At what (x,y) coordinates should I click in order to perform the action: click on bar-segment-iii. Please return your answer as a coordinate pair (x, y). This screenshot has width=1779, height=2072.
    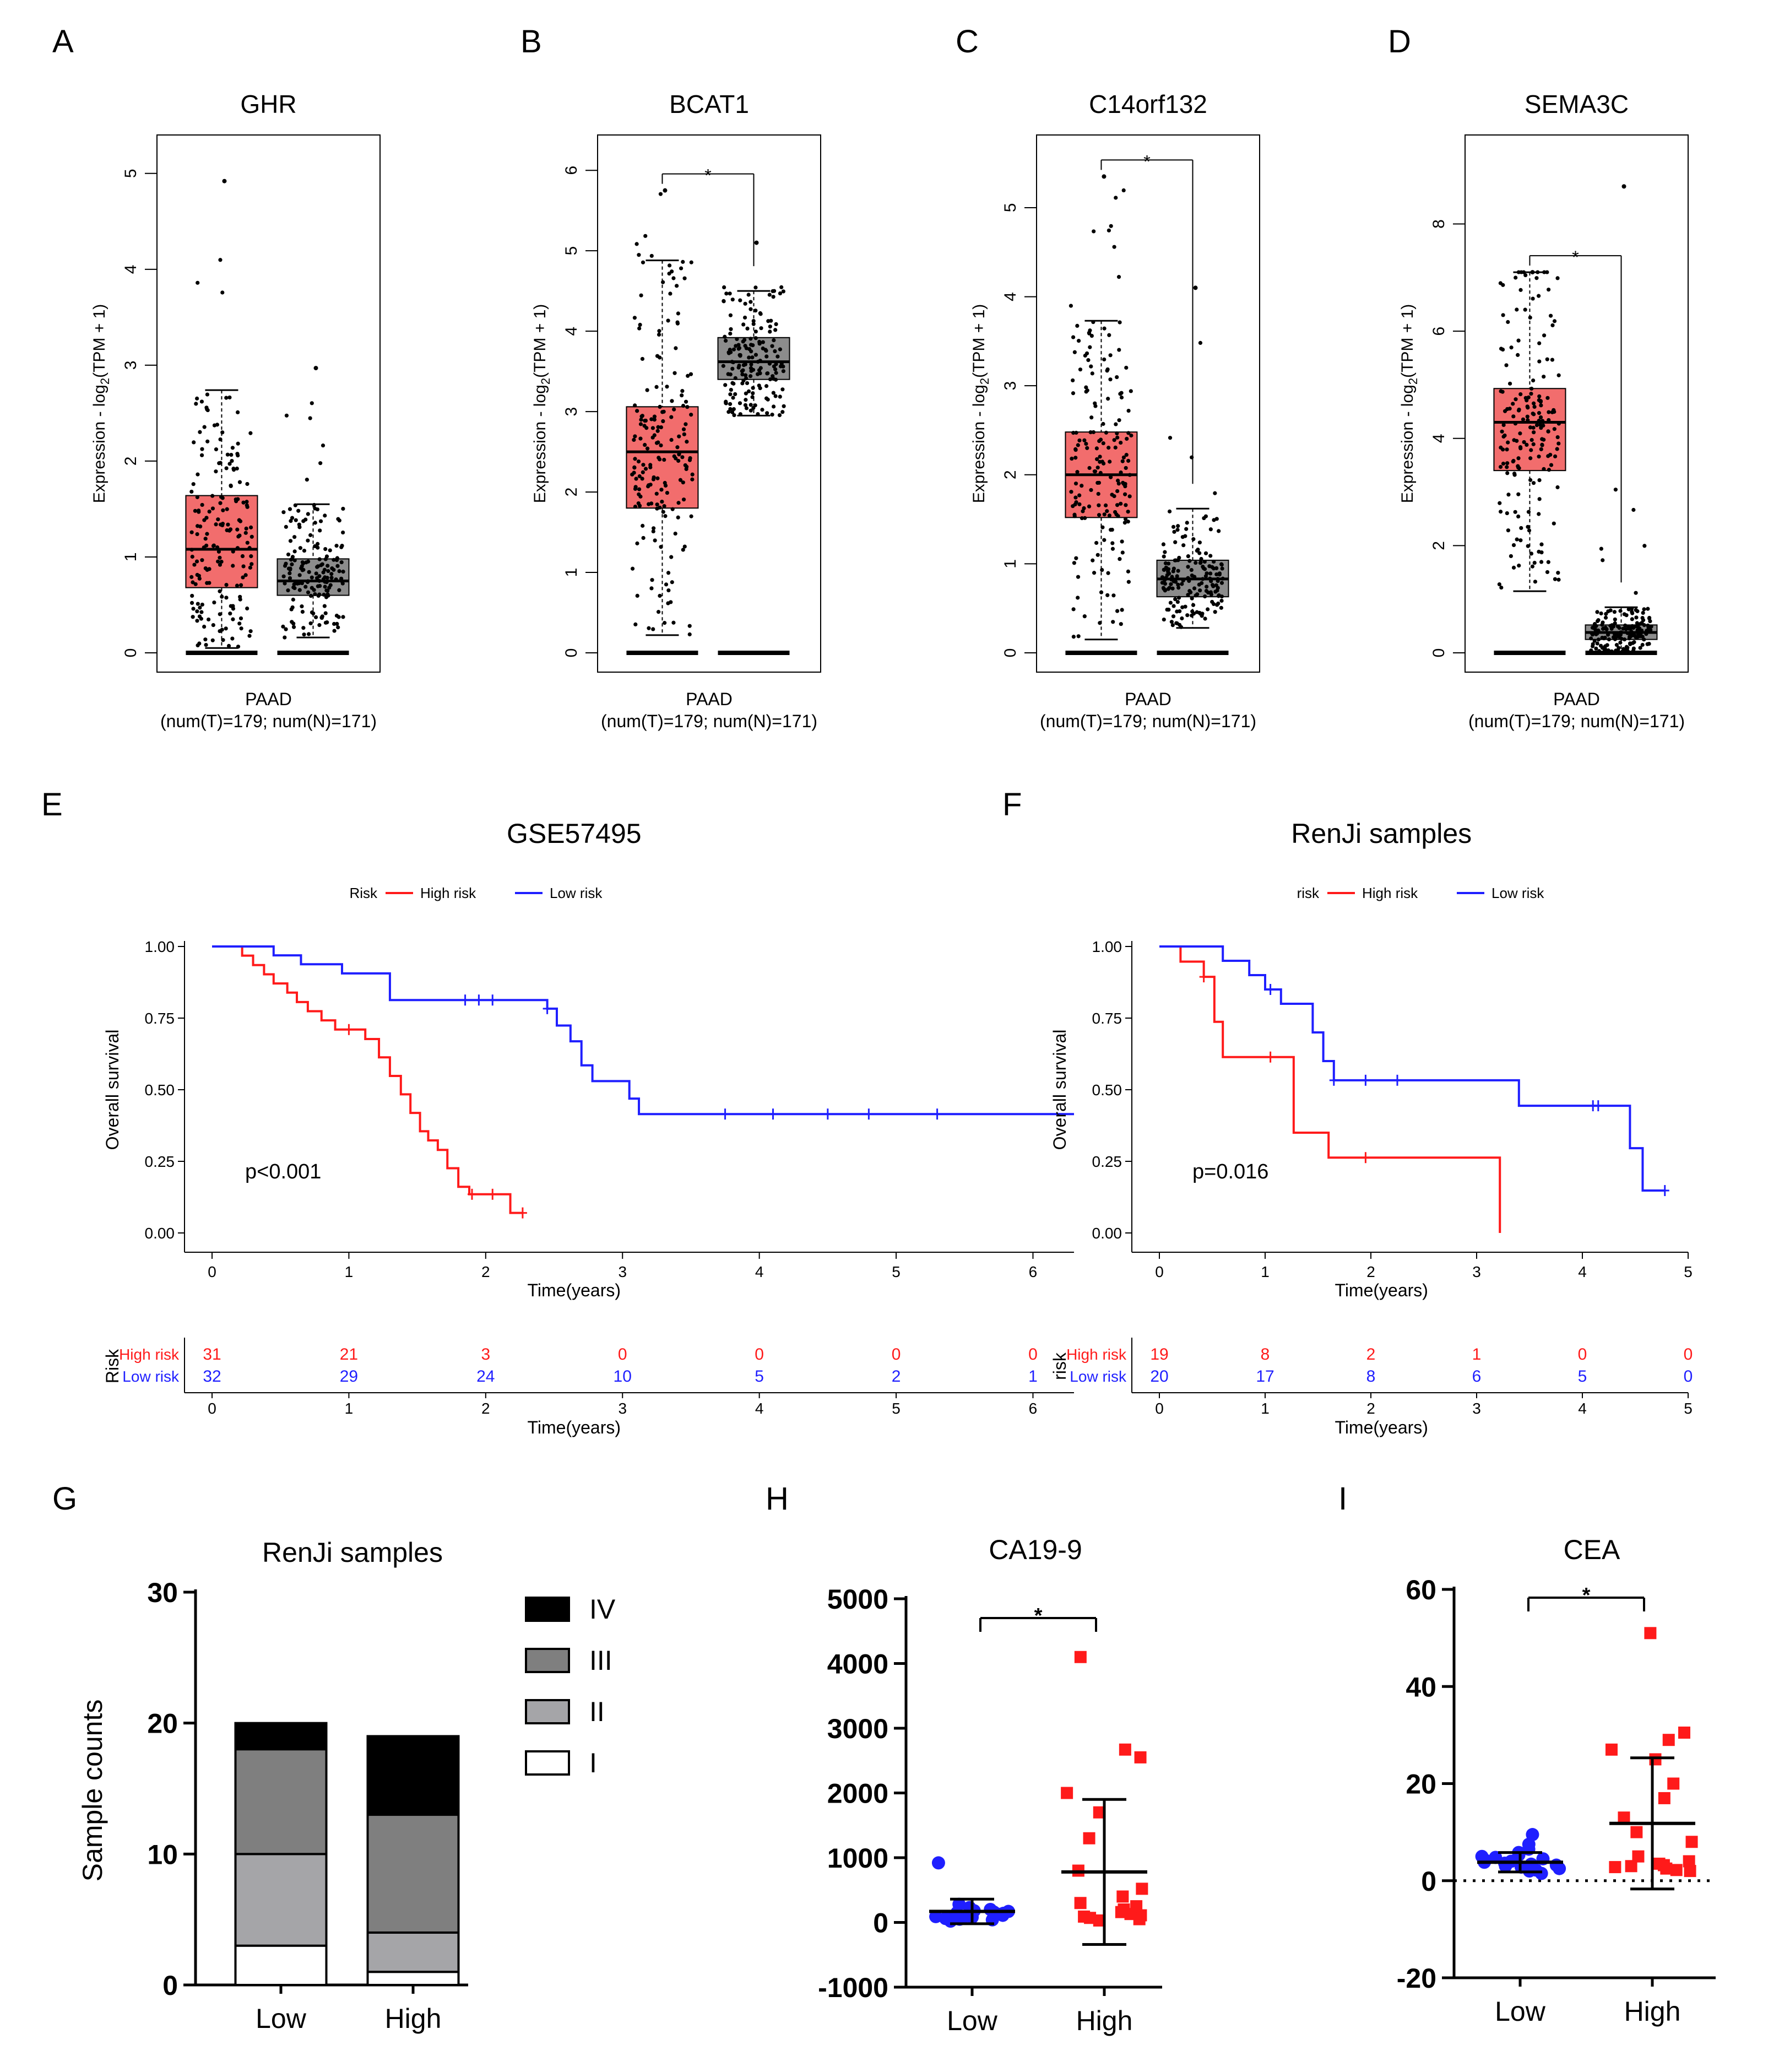
    Looking at the image, I should click on (413, 1874).